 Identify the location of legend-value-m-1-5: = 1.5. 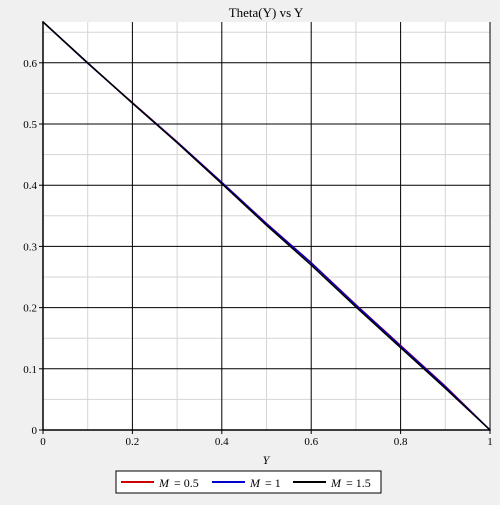
(358, 483).